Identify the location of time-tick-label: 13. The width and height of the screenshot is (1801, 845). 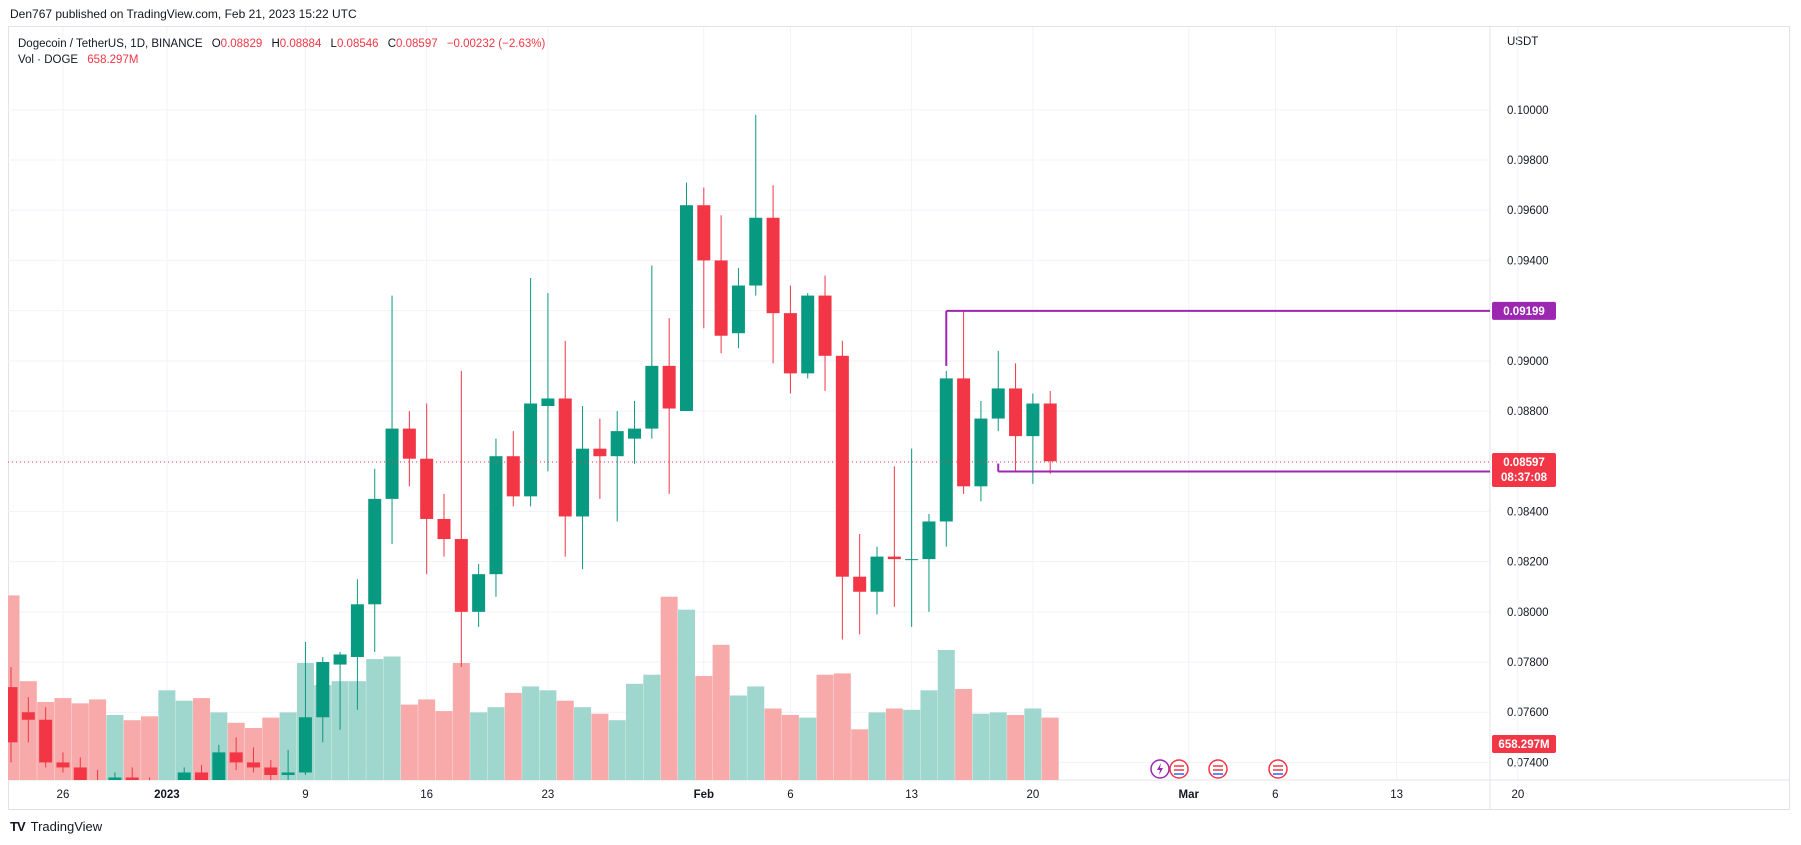
(911, 795).